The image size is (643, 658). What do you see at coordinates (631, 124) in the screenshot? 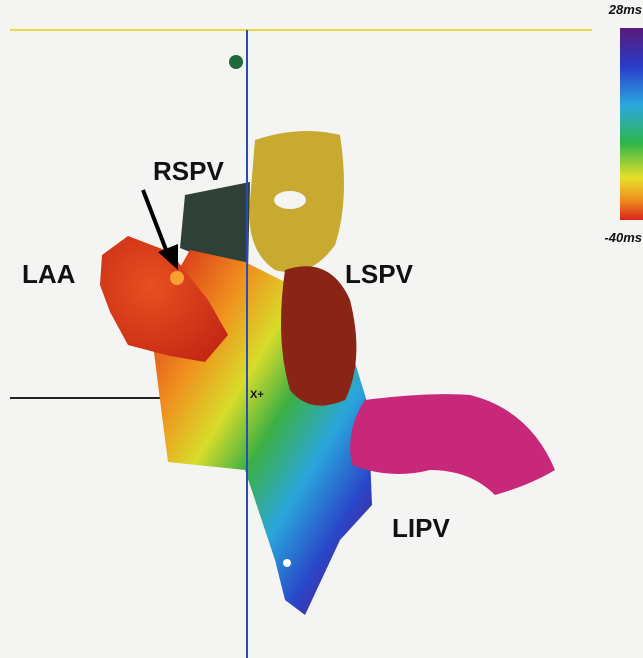
I see `colorbar` at bounding box center [631, 124].